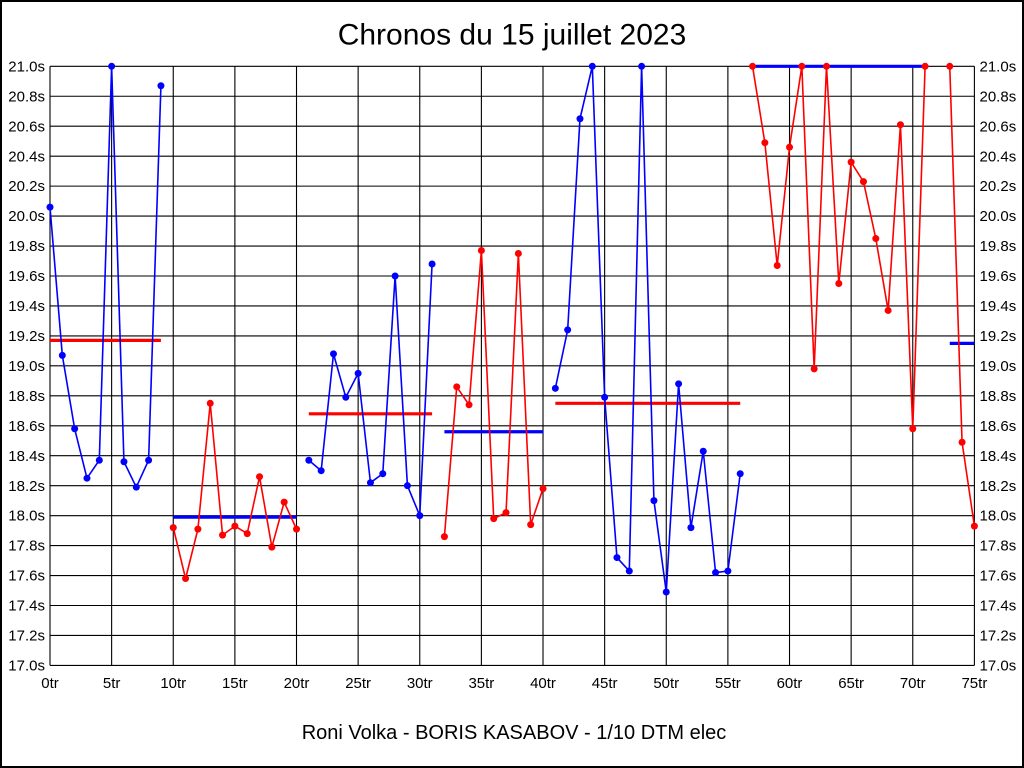 This screenshot has height=768, width=1024. What do you see at coordinates (235, 683) in the screenshot?
I see `svg-text: 15tr` at bounding box center [235, 683].